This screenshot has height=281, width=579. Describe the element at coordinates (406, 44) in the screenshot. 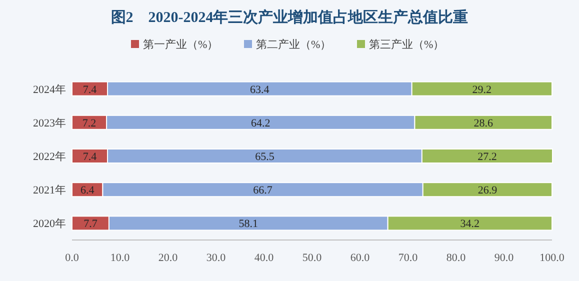

I see `legend-label: 第三产业（%）` at that location.